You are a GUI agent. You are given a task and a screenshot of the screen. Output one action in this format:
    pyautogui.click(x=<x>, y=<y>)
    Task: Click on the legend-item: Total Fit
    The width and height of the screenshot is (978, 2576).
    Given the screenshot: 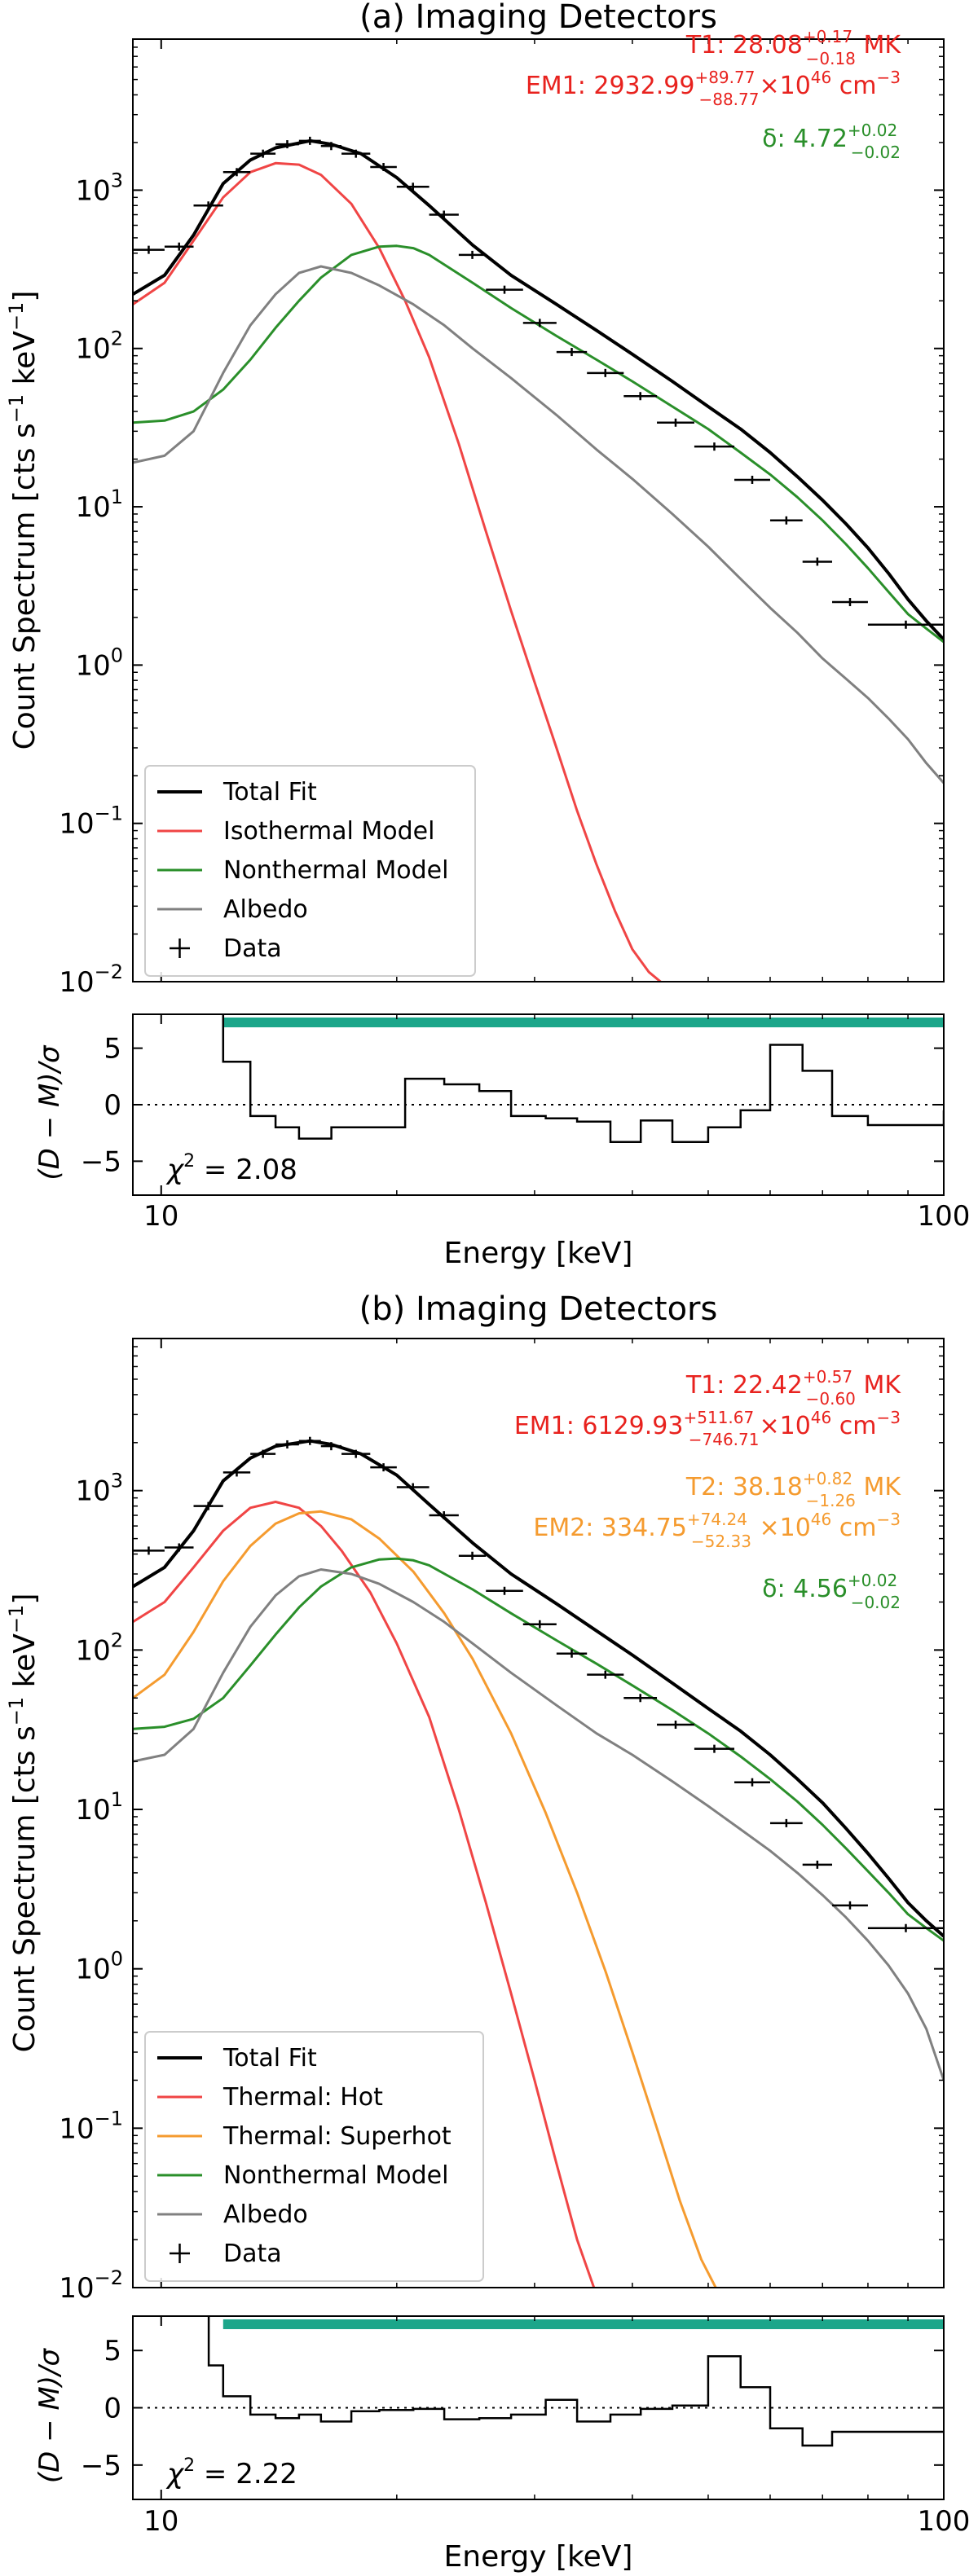 What is the action you would take?
    pyautogui.click(x=237, y=2058)
    